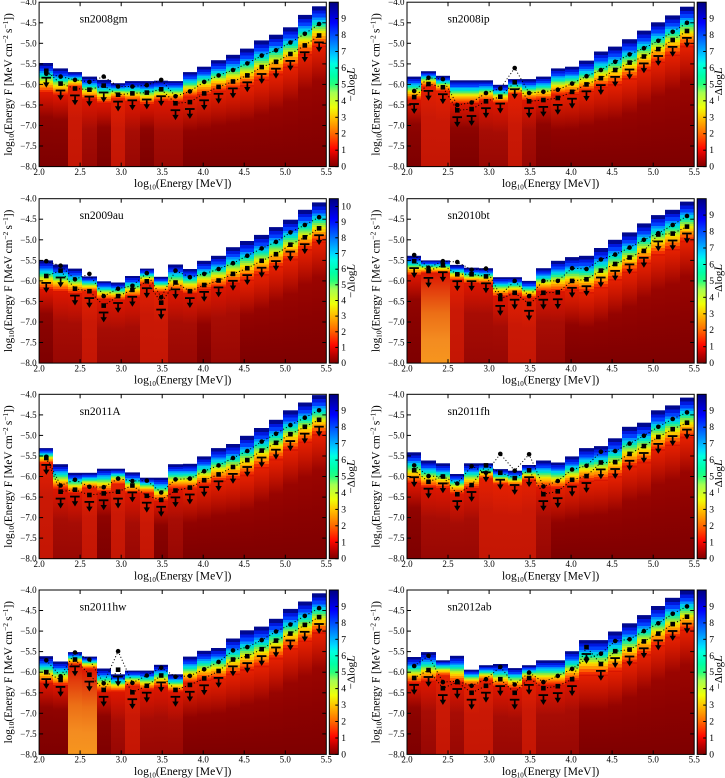 This screenshot has width=725, height=778. Describe the element at coordinates (469, 20) in the screenshot. I see `svg-text: sn2008ip` at that location.